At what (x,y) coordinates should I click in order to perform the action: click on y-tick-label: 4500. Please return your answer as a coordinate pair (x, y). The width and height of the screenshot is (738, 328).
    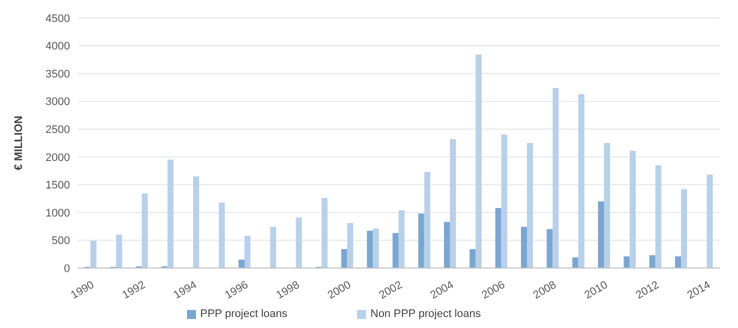
    Looking at the image, I should click on (58, 18).